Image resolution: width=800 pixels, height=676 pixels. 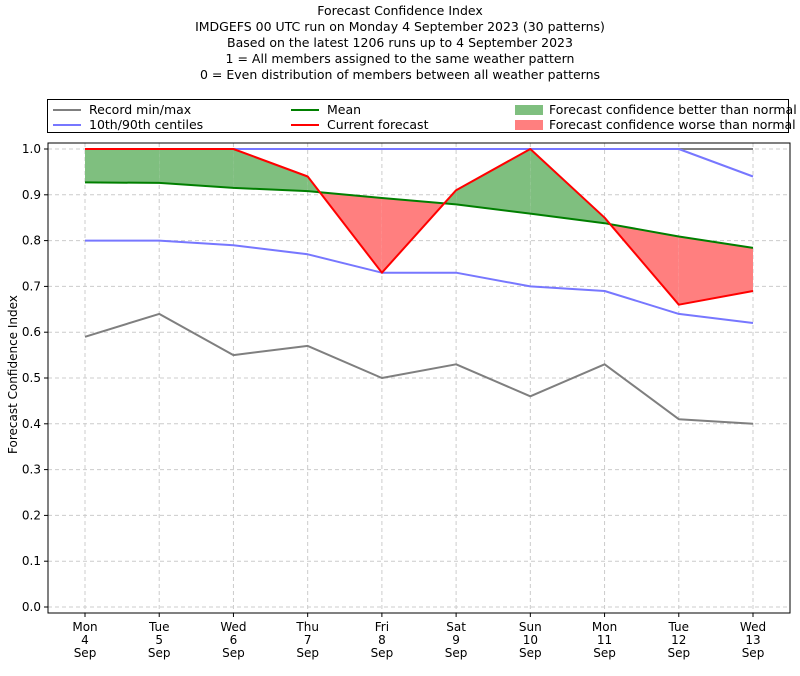 I want to click on x-tick-label: 11, so click(x=604, y=640).